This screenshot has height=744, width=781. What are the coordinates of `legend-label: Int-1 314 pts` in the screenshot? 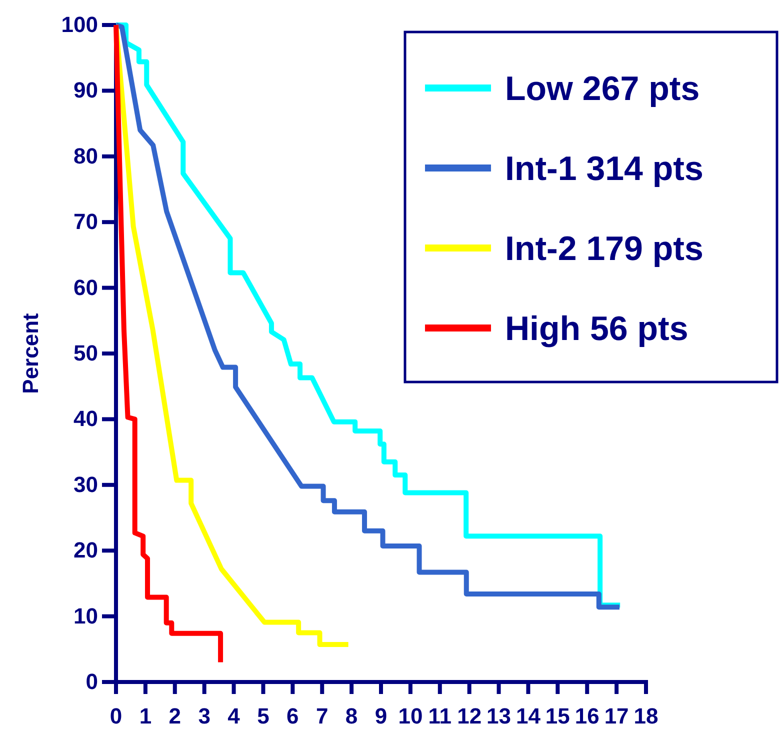 It's located at (604, 169).